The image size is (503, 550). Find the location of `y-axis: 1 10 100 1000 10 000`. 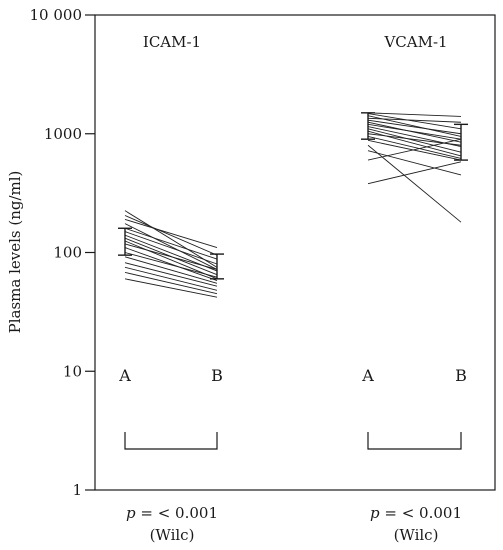

y-axis: 1 10 100 1000 10 000 is located at coordinates (62, 252).